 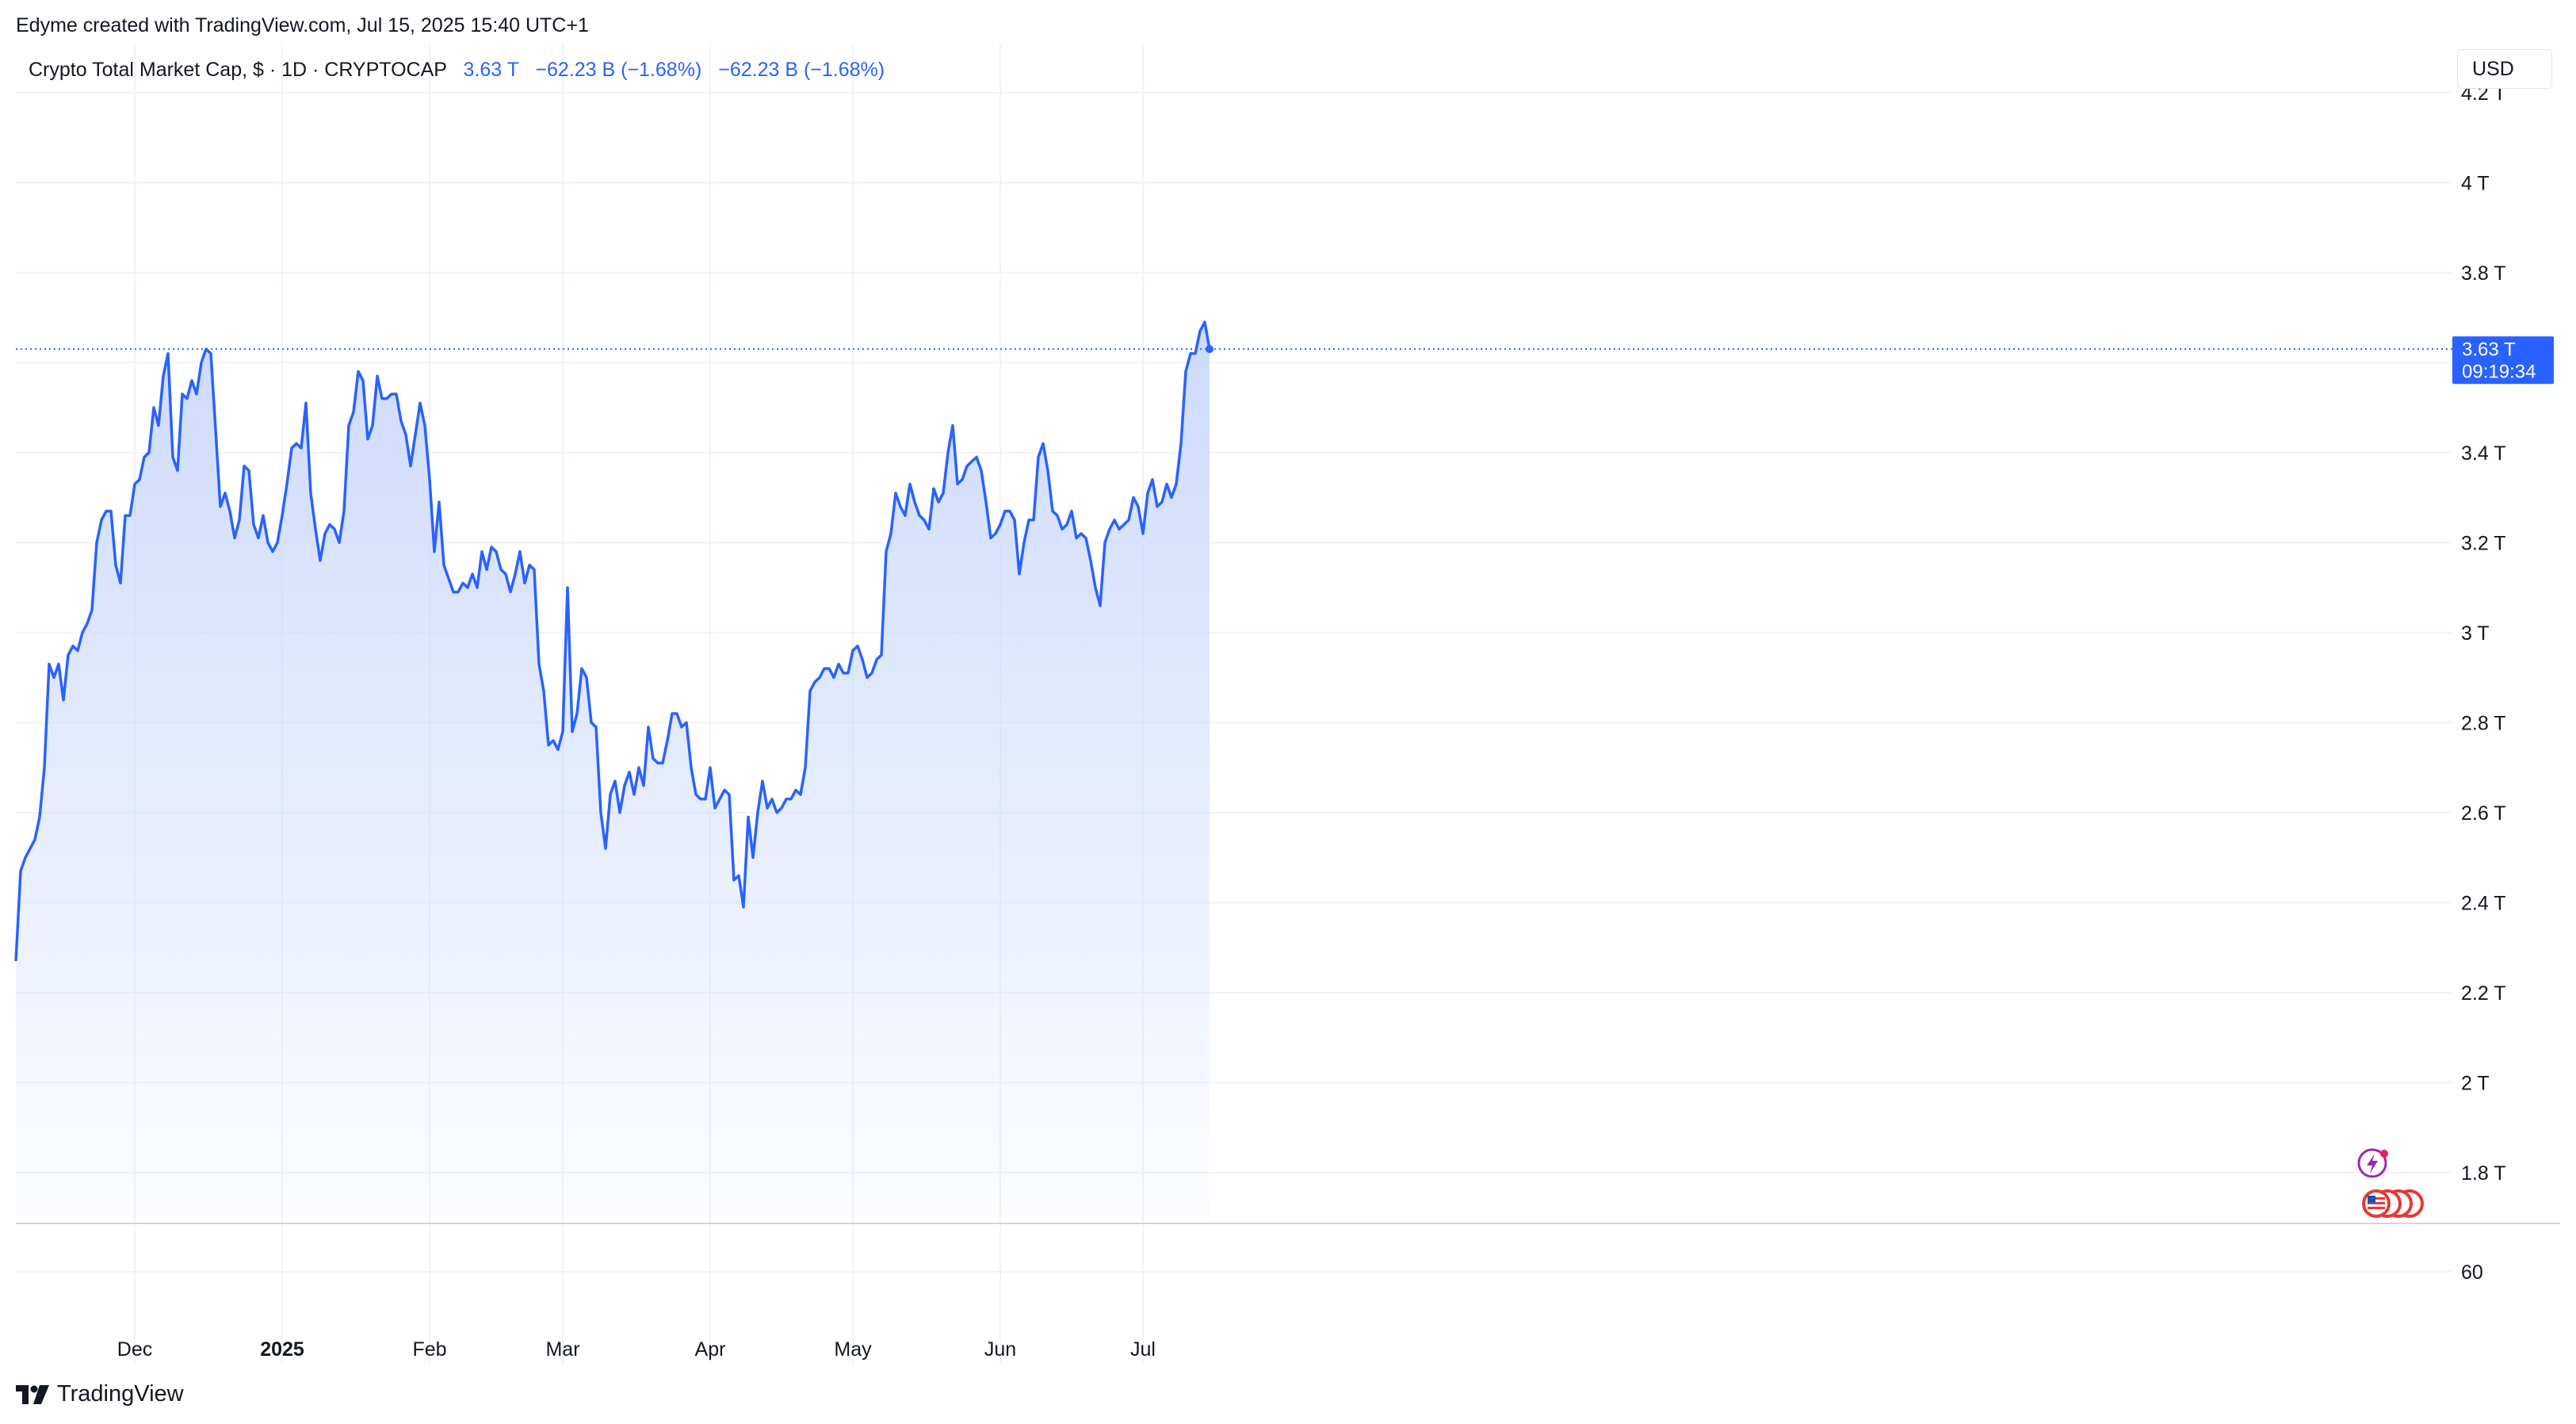 I want to click on x-tick-label: 2025, so click(x=282, y=1350).